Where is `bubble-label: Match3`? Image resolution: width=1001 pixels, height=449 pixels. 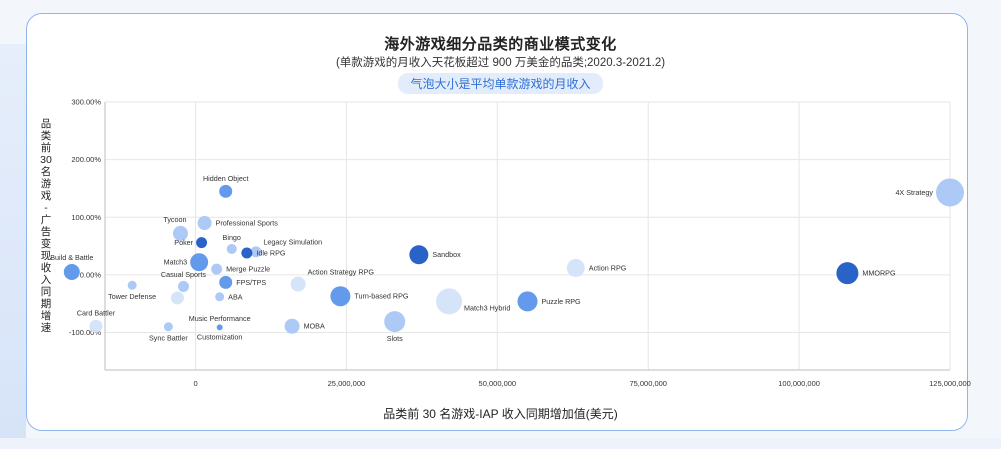
bubble-label: Match3 is located at coordinates (176, 262).